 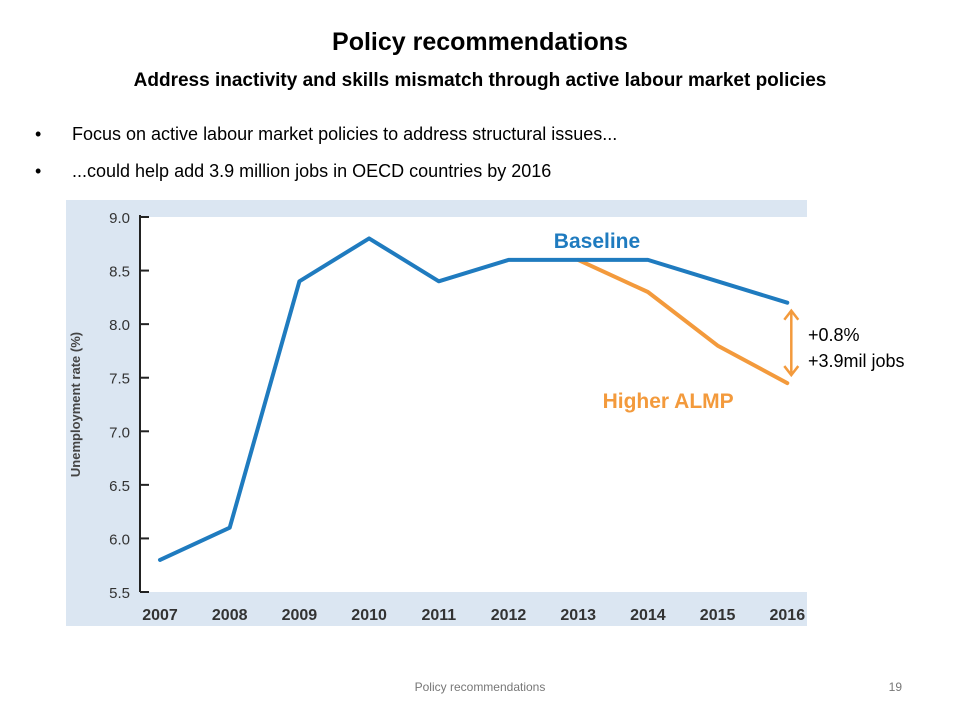 I want to click on y-tick-label: 7.5, so click(x=119, y=379).